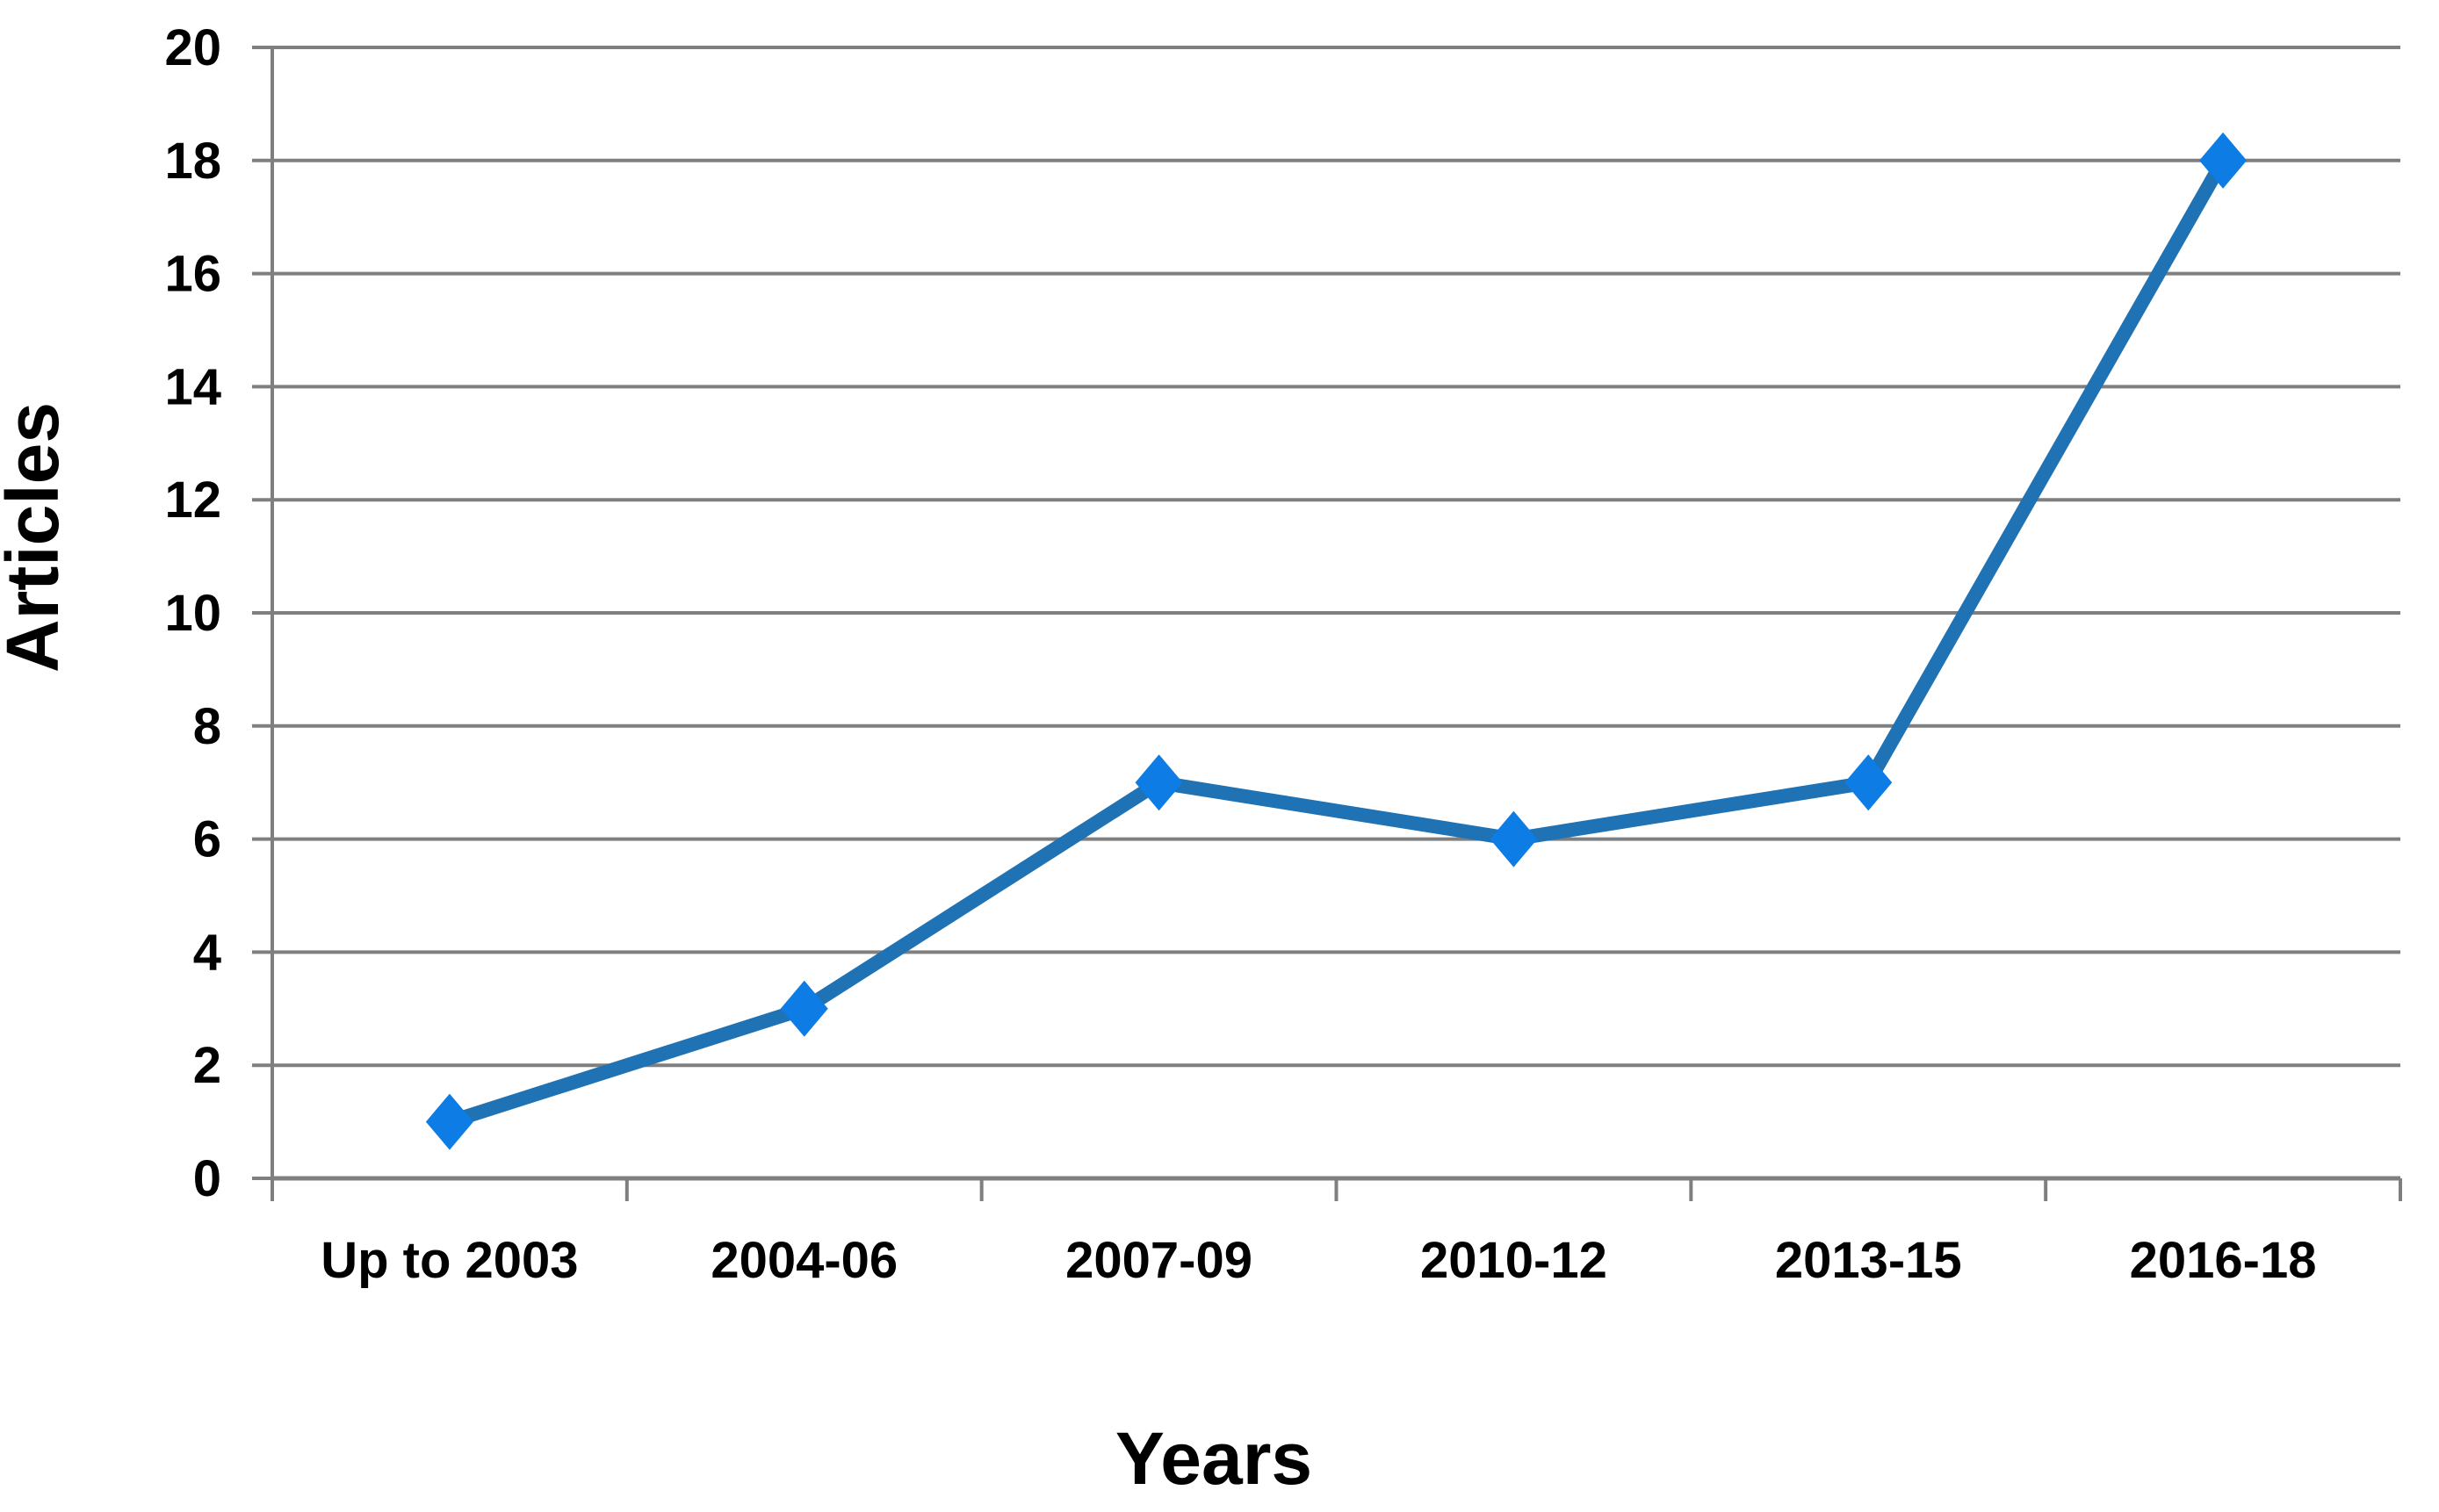  I want to click on x-tick-label: 2007-09, so click(1158, 1260).